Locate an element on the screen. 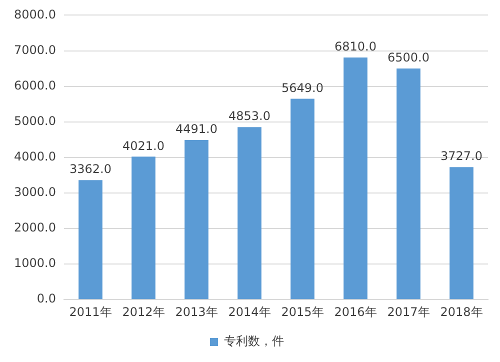  x-tick-label: 2015年 is located at coordinates (302, 311).